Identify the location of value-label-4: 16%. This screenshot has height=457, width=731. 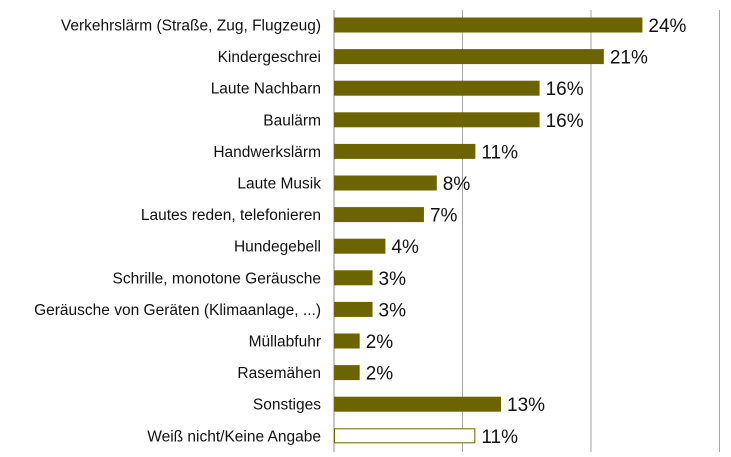
(565, 121).